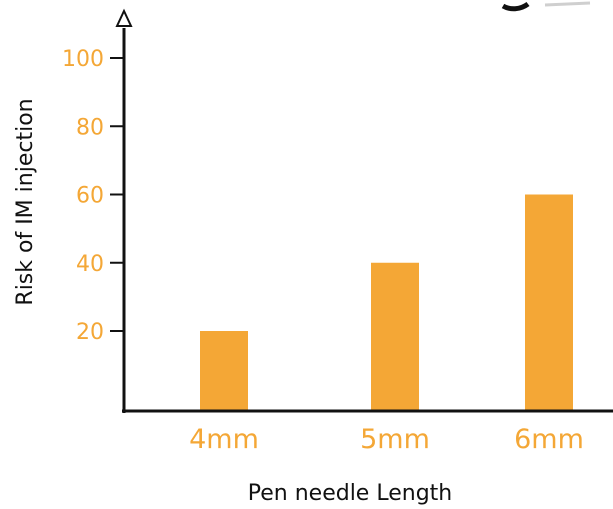  I want to click on bar-6mm, so click(549, 302).